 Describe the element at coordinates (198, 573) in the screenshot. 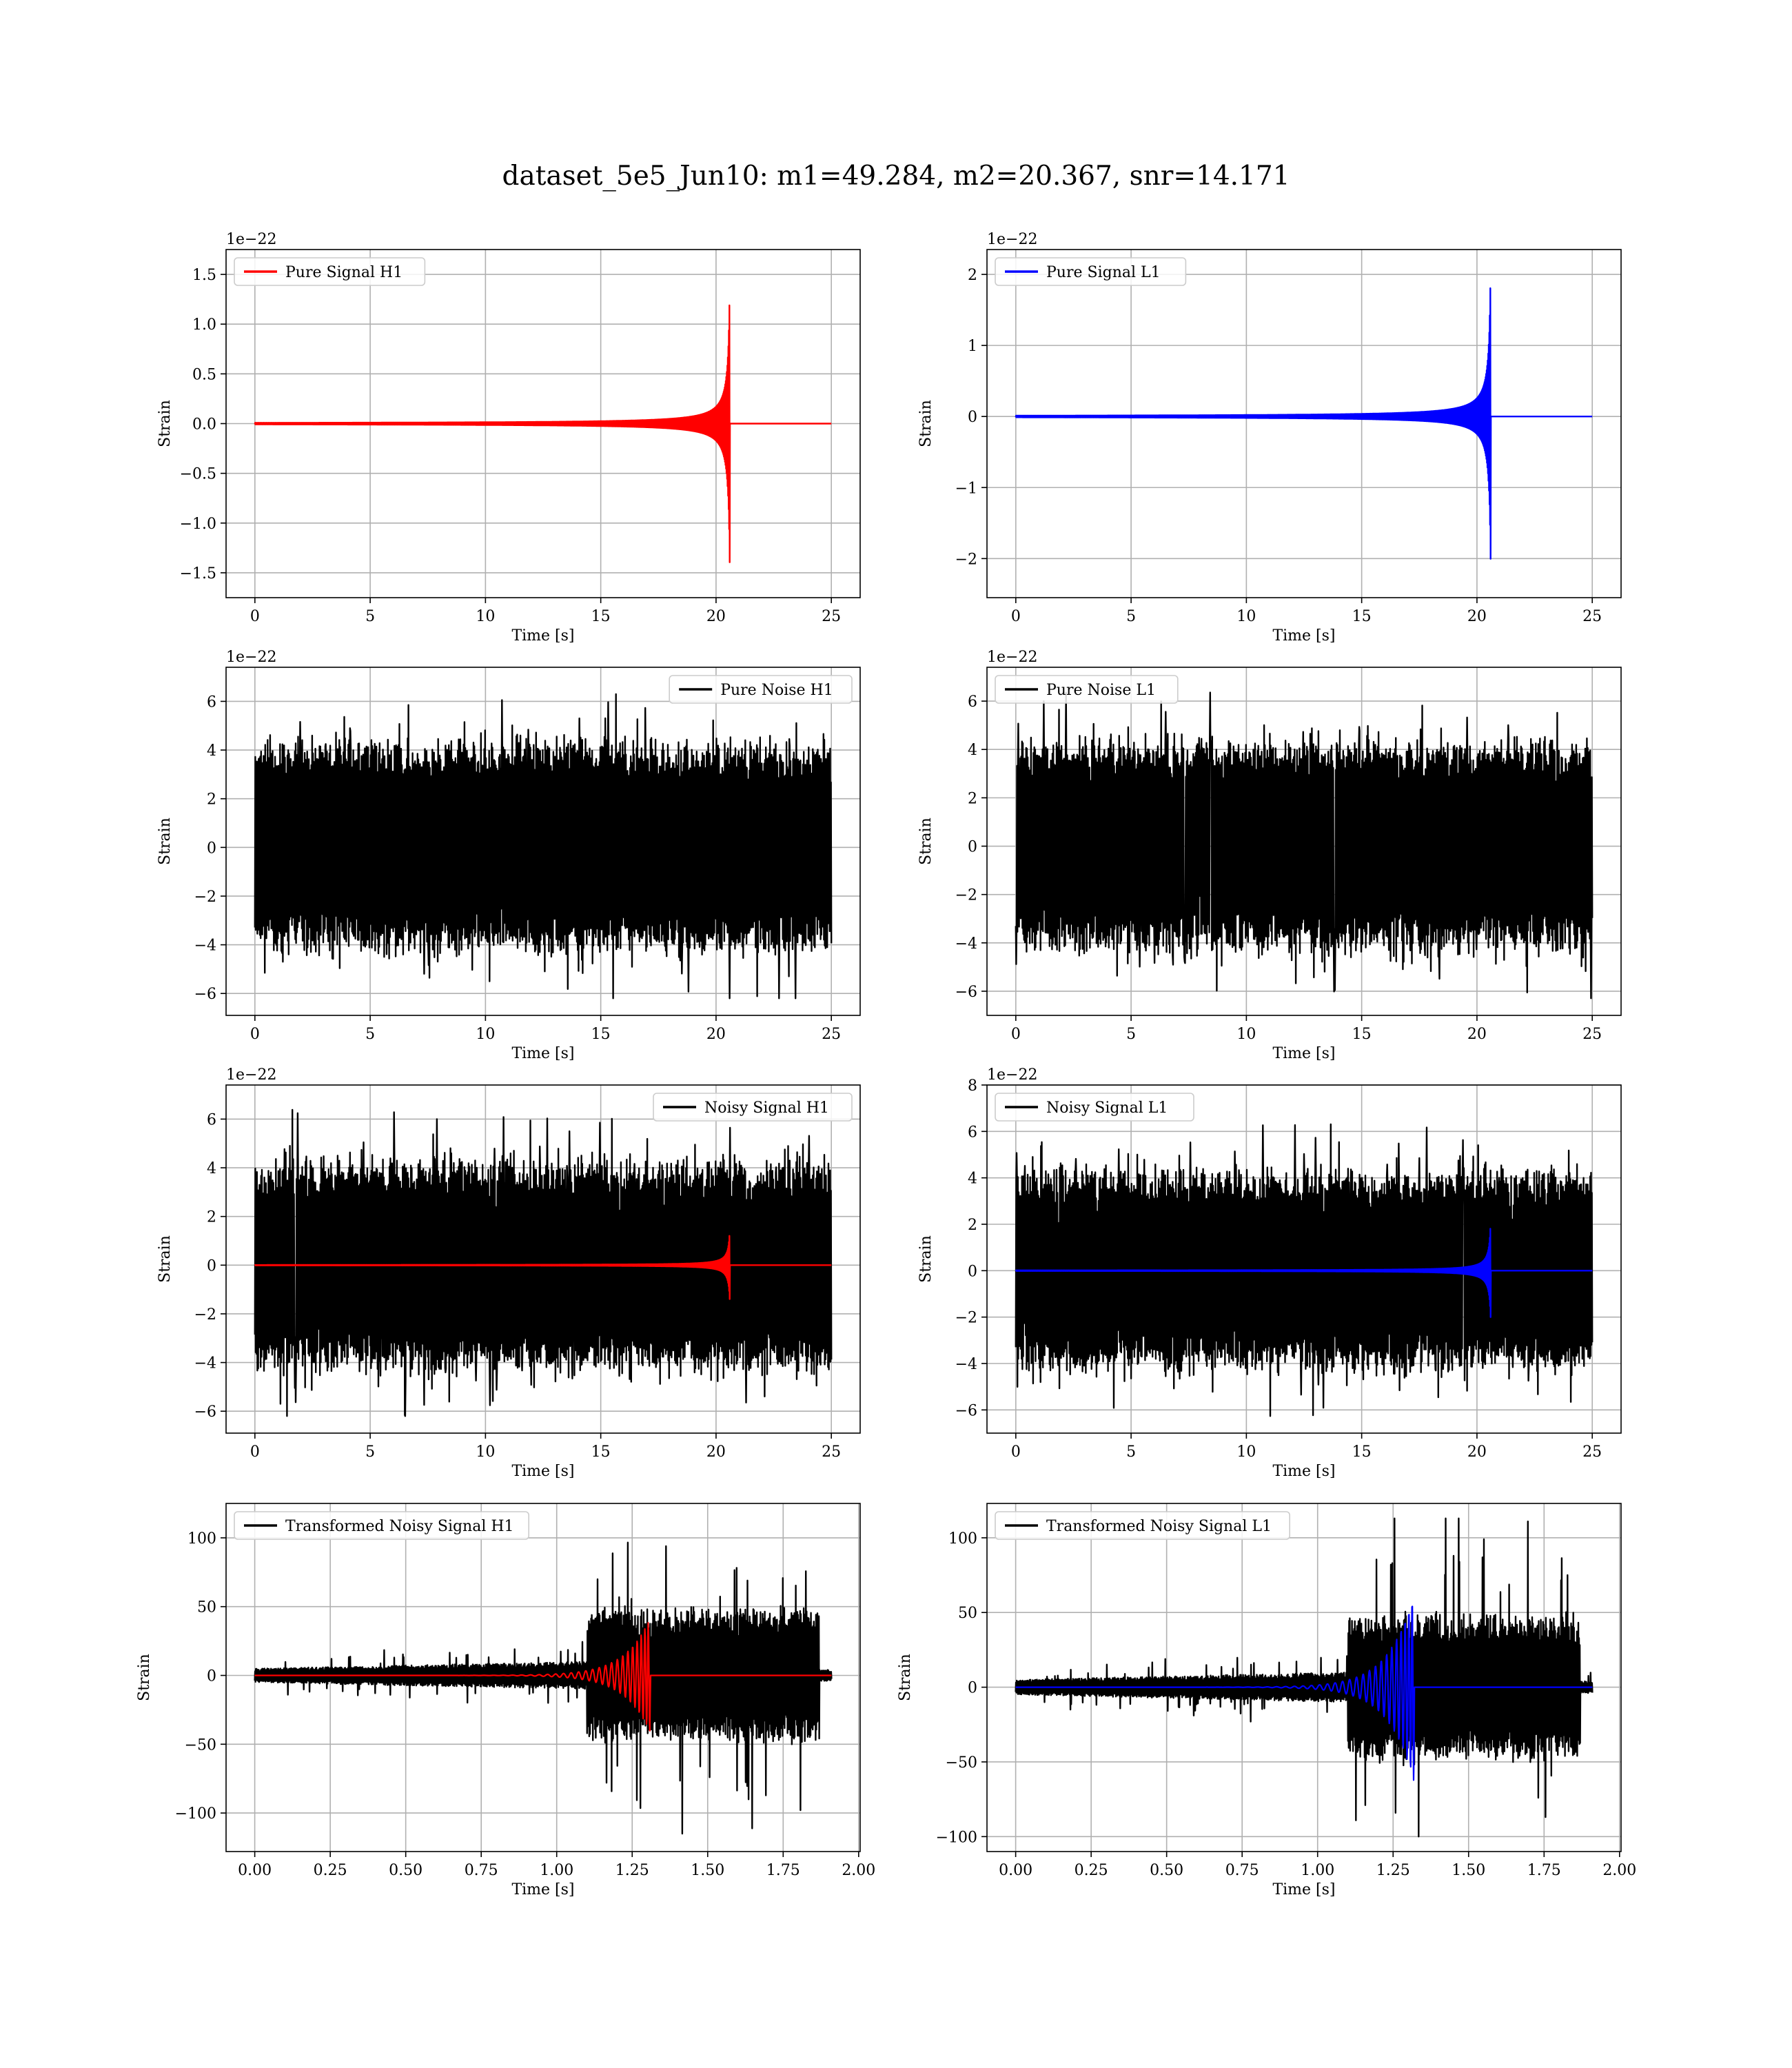

I see `y-tick-label: −1.5` at that location.